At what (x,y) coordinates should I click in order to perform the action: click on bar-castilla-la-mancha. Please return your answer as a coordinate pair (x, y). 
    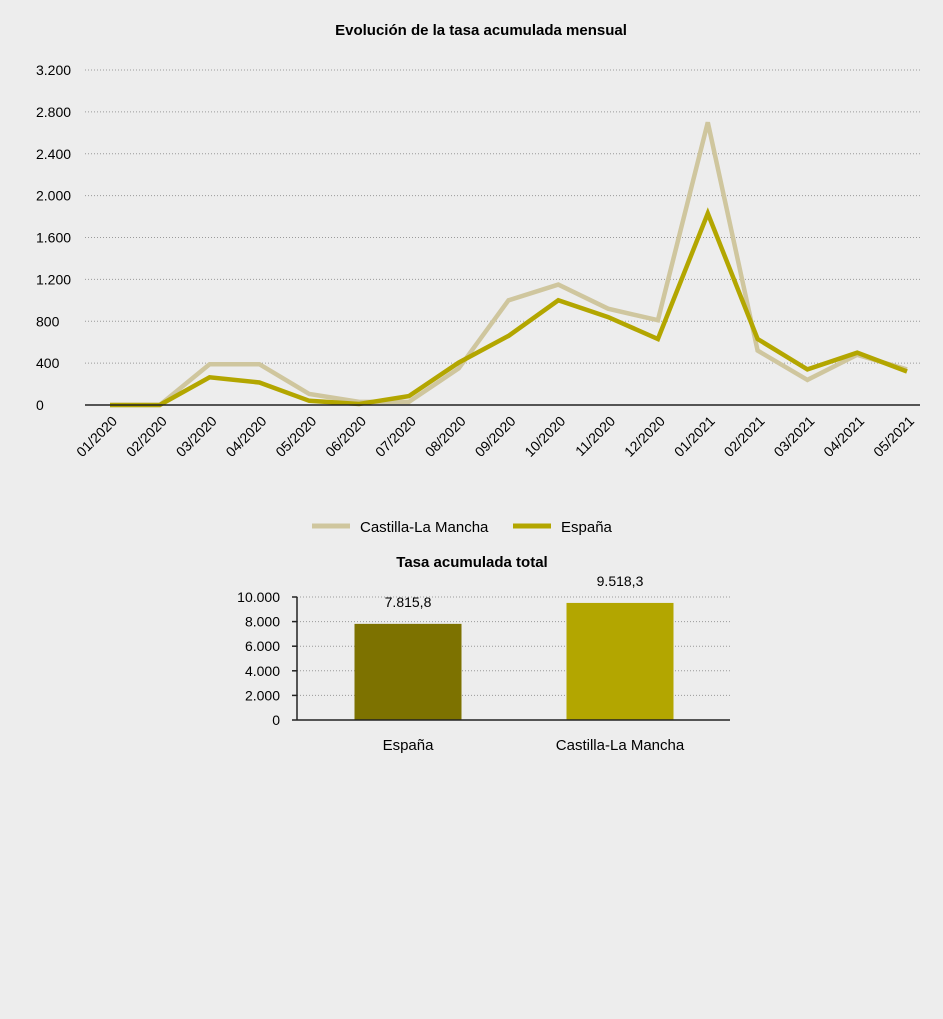
    Looking at the image, I should click on (620, 661).